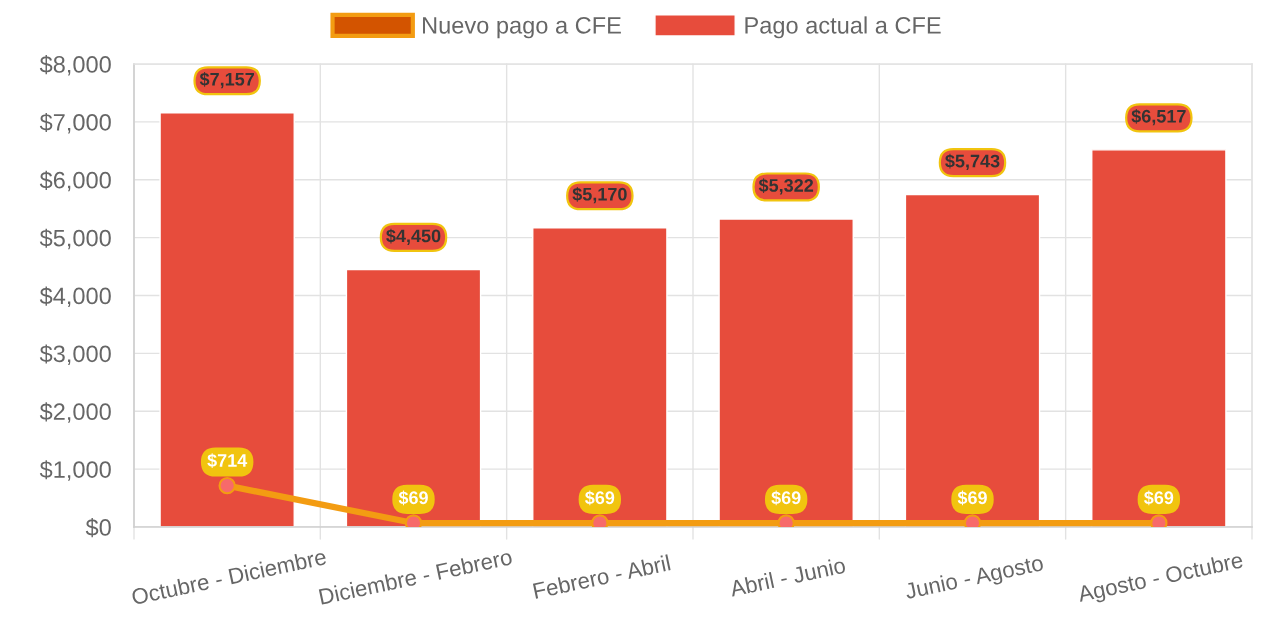 Image resolution: width=1262 pixels, height=630 pixels. Describe the element at coordinates (226, 80) in the screenshot. I see `data-label: $7,157` at that location.